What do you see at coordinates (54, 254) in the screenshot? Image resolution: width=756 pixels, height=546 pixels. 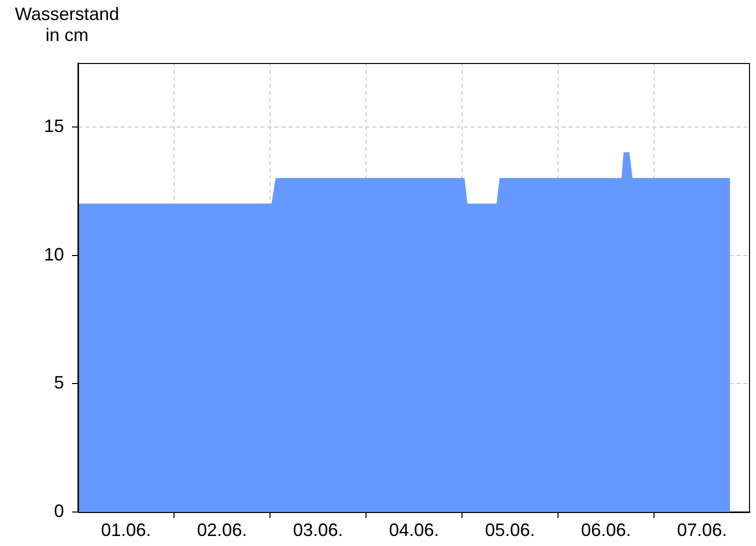 I see `y-tick-label: 10` at bounding box center [54, 254].